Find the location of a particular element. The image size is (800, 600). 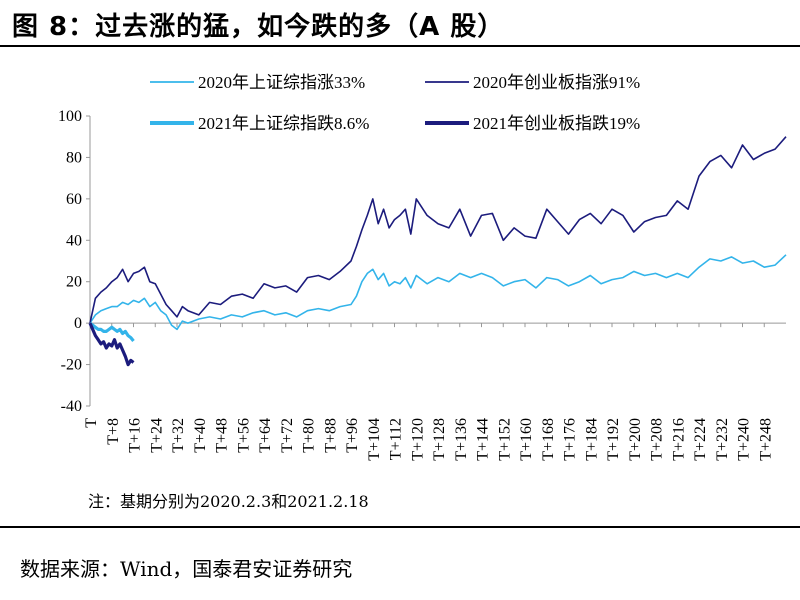

x-tick-label: T+192 is located at coordinates (613, 439).